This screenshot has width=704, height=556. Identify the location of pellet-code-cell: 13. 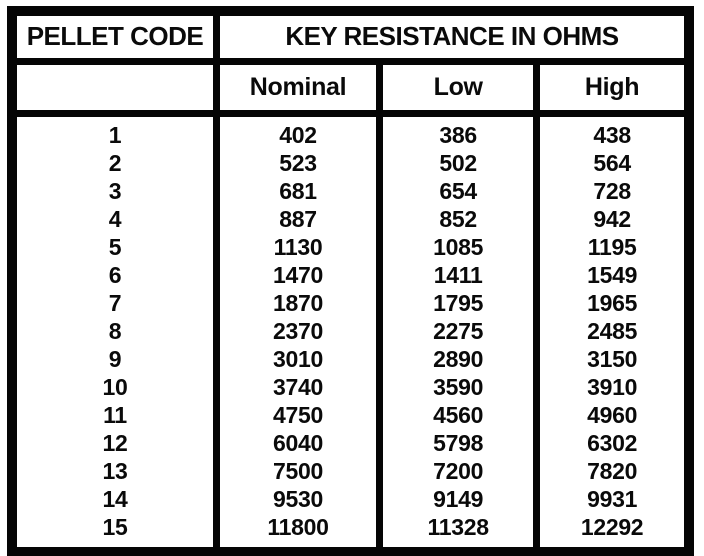
(114, 470).